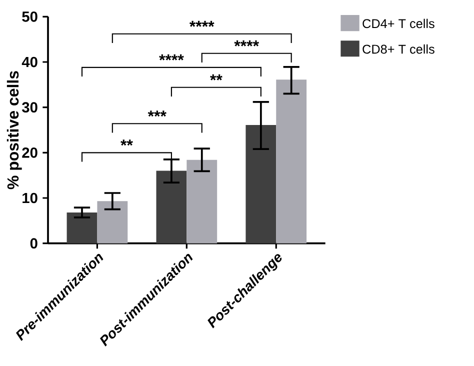  Describe the element at coordinates (30, 198) in the screenshot. I see `y-tick-label: 10` at that location.